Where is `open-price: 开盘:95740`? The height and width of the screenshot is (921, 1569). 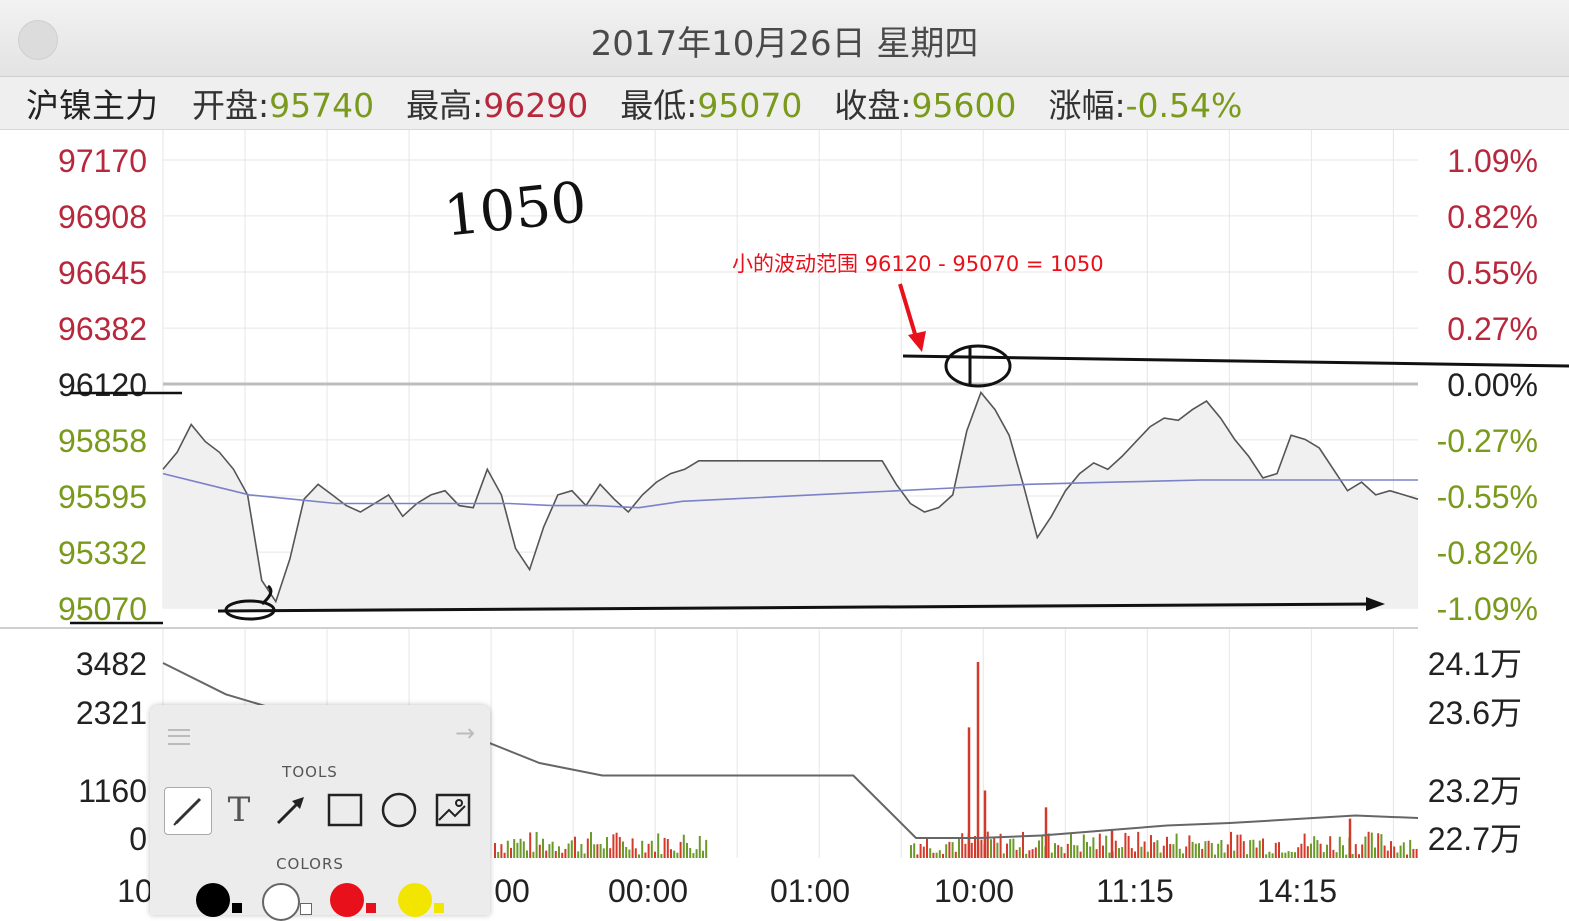
open-price: 开盘:95740 is located at coordinates (283, 103).